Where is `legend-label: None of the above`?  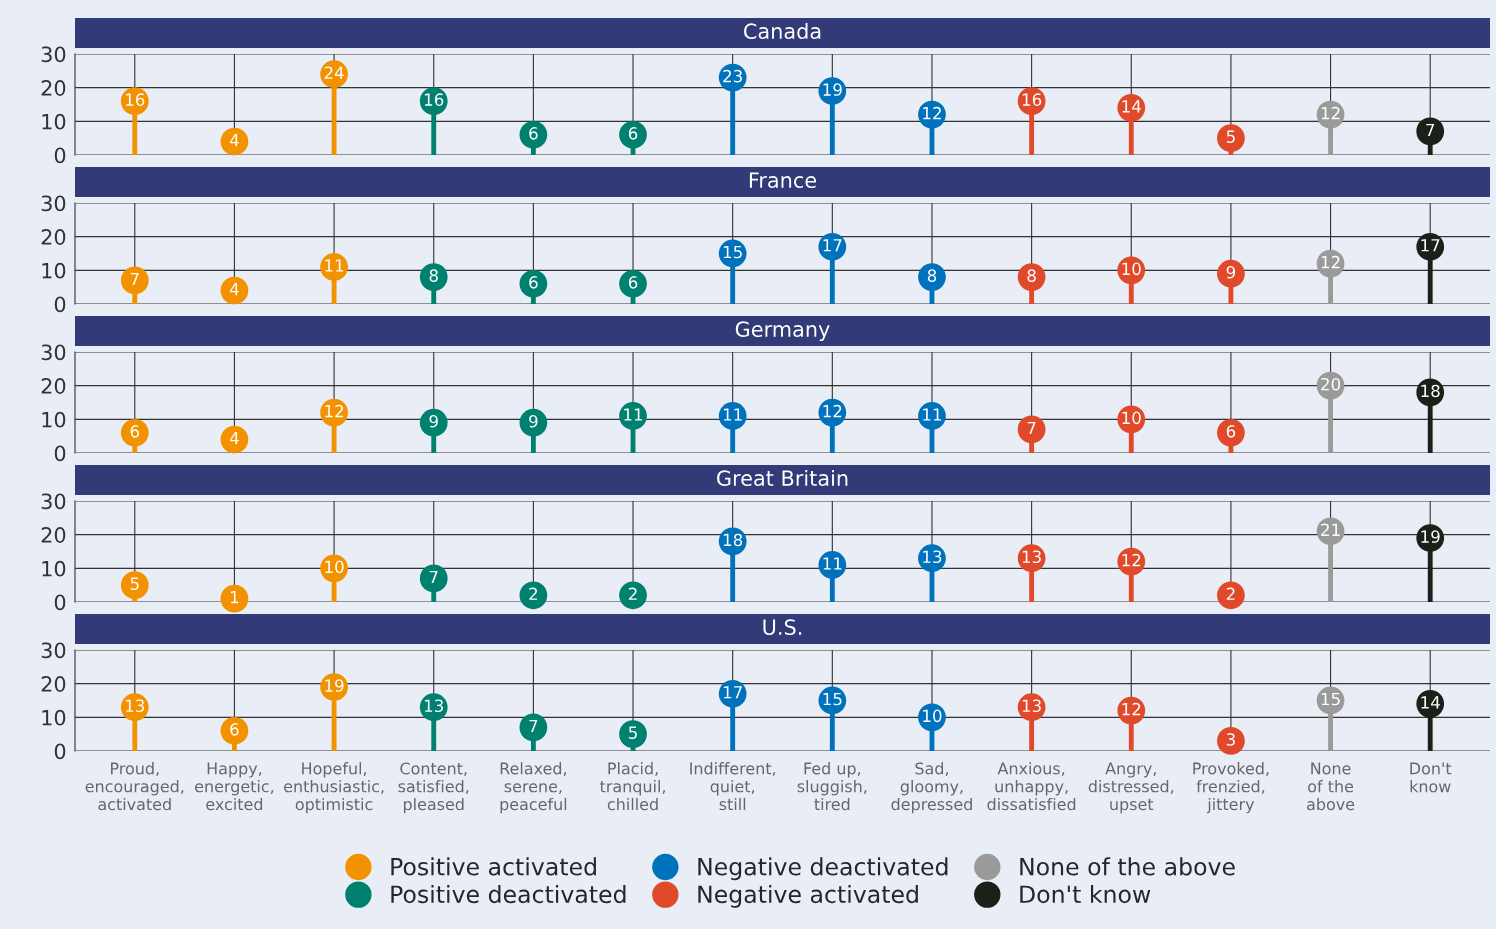 legend-label: None of the above is located at coordinates (1127, 866).